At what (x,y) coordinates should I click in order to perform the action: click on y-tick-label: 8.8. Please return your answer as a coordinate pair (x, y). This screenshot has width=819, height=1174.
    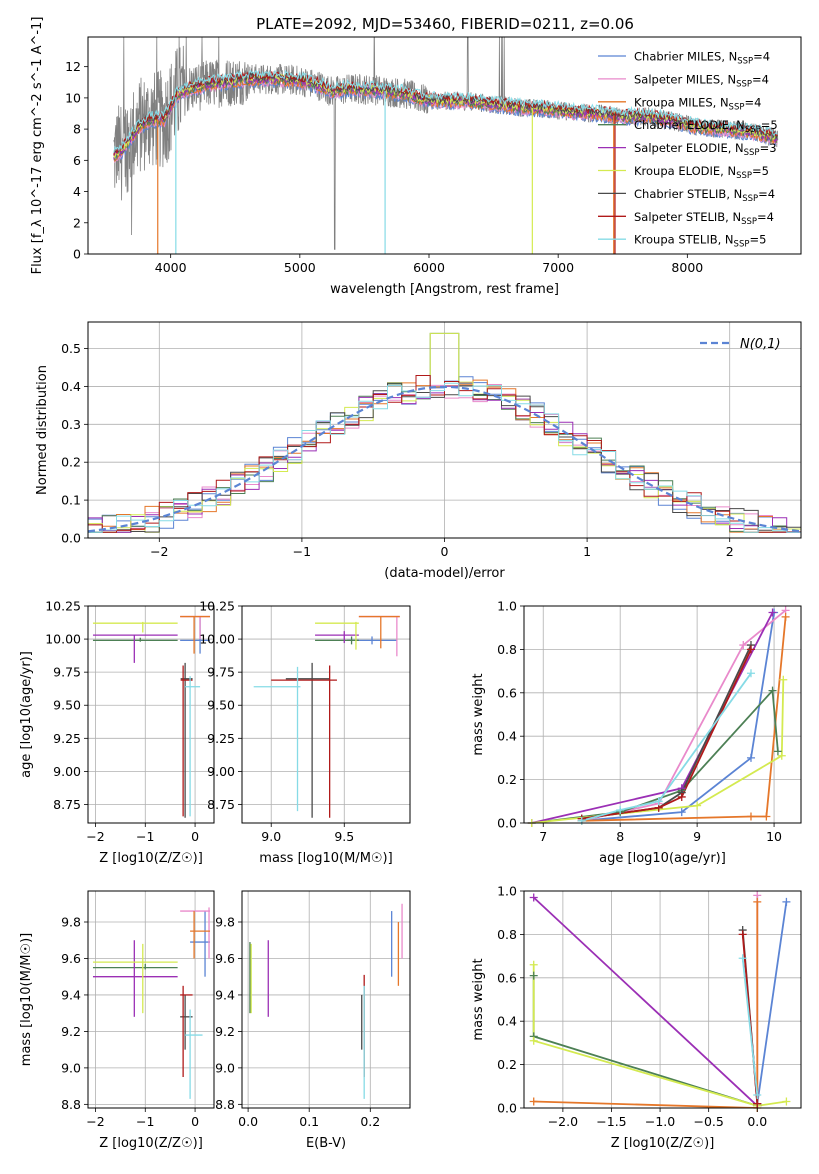
    Looking at the image, I should click on (71, 1104).